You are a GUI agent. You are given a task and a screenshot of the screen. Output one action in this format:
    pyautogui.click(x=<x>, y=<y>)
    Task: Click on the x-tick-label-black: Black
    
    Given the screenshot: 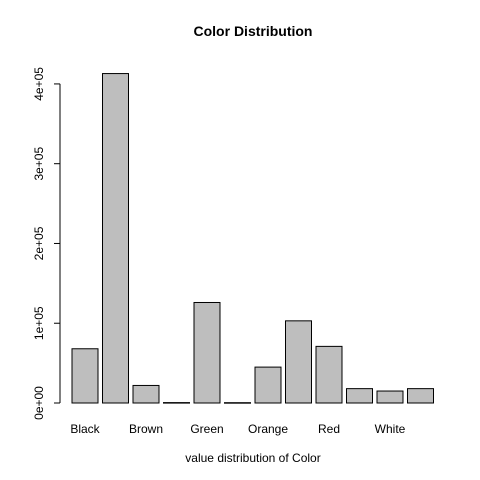 What is the action you would take?
    pyautogui.click(x=85, y=429)
    